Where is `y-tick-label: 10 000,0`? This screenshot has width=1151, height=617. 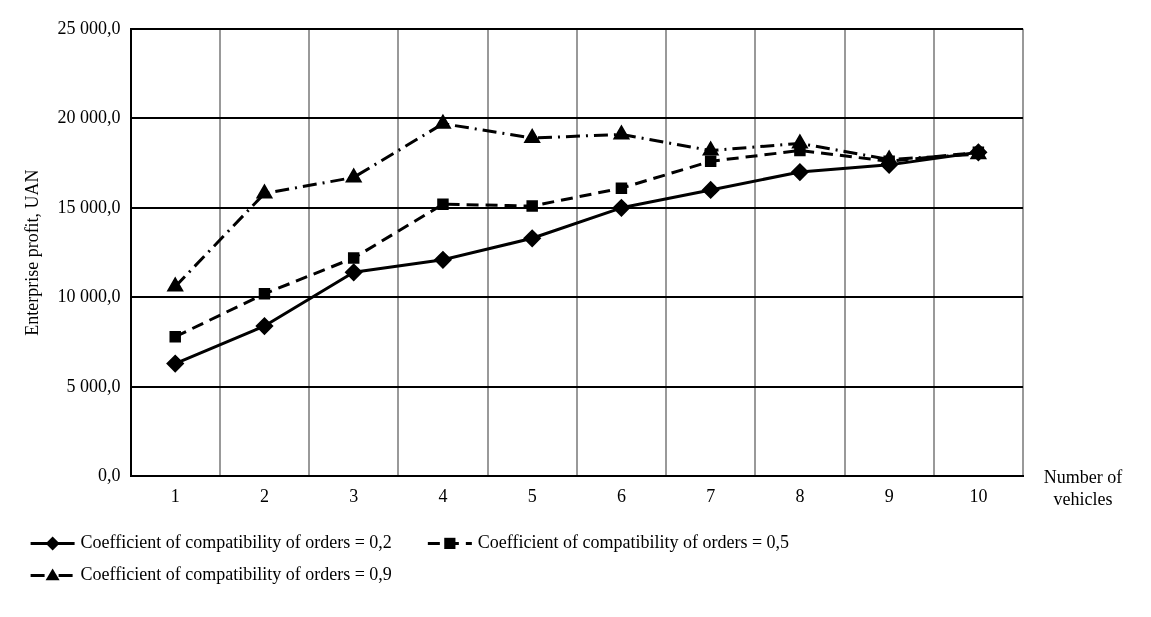
y-tick-label: 10 000,0 is located at coordinates (89, 296).